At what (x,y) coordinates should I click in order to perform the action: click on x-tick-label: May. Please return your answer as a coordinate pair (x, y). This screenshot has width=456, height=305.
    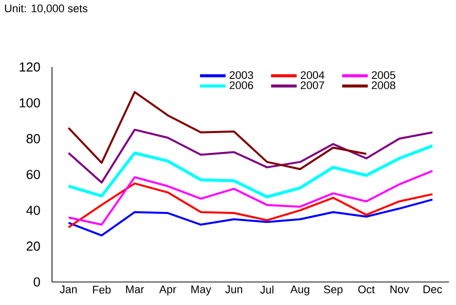
    Looking at the image, I should click on (201, 291).